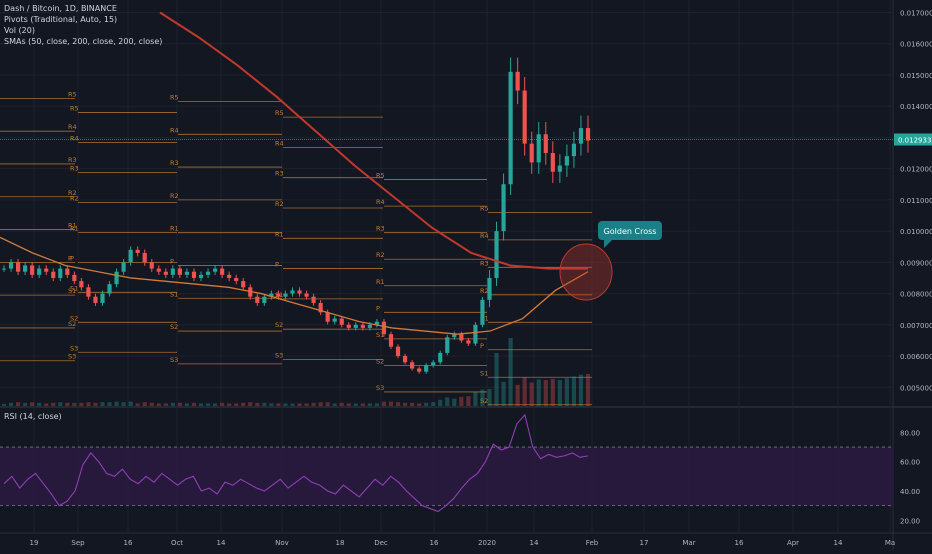  What do you see at coordinates (380, 388) in the screenshot?
I see `pivot-level-label: S3` at bounding box center [380, 388].